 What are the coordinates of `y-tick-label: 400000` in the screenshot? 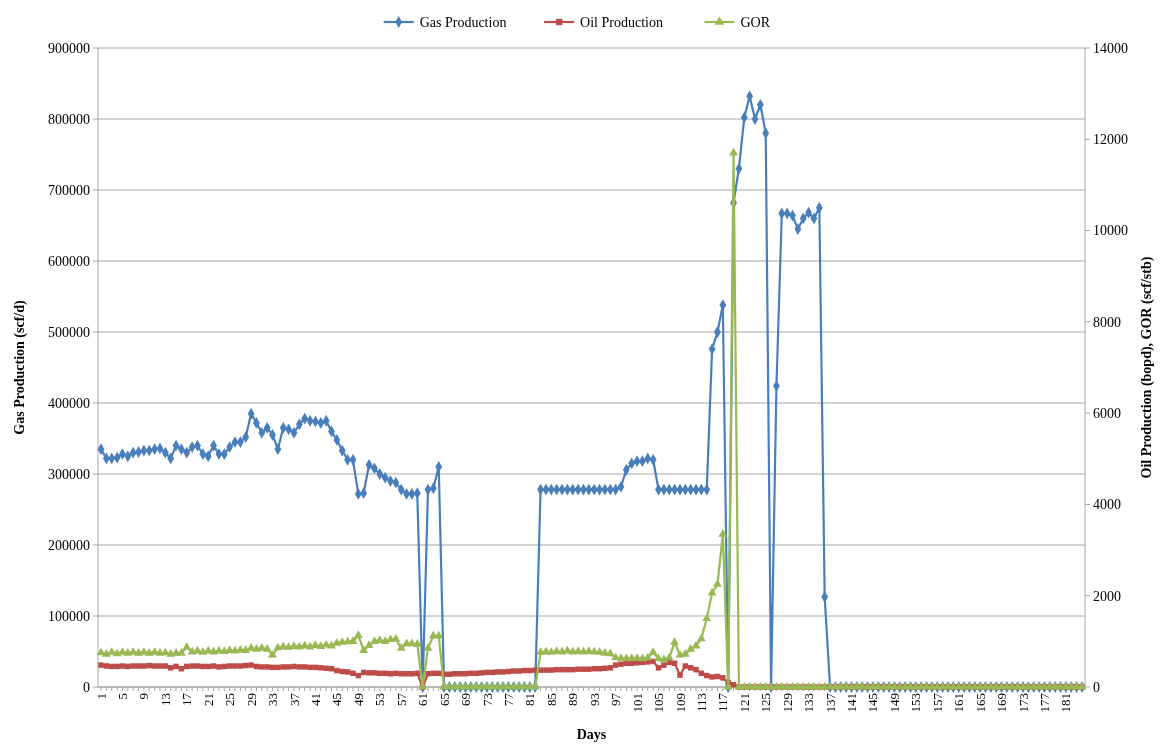 It's located at (69, 403).